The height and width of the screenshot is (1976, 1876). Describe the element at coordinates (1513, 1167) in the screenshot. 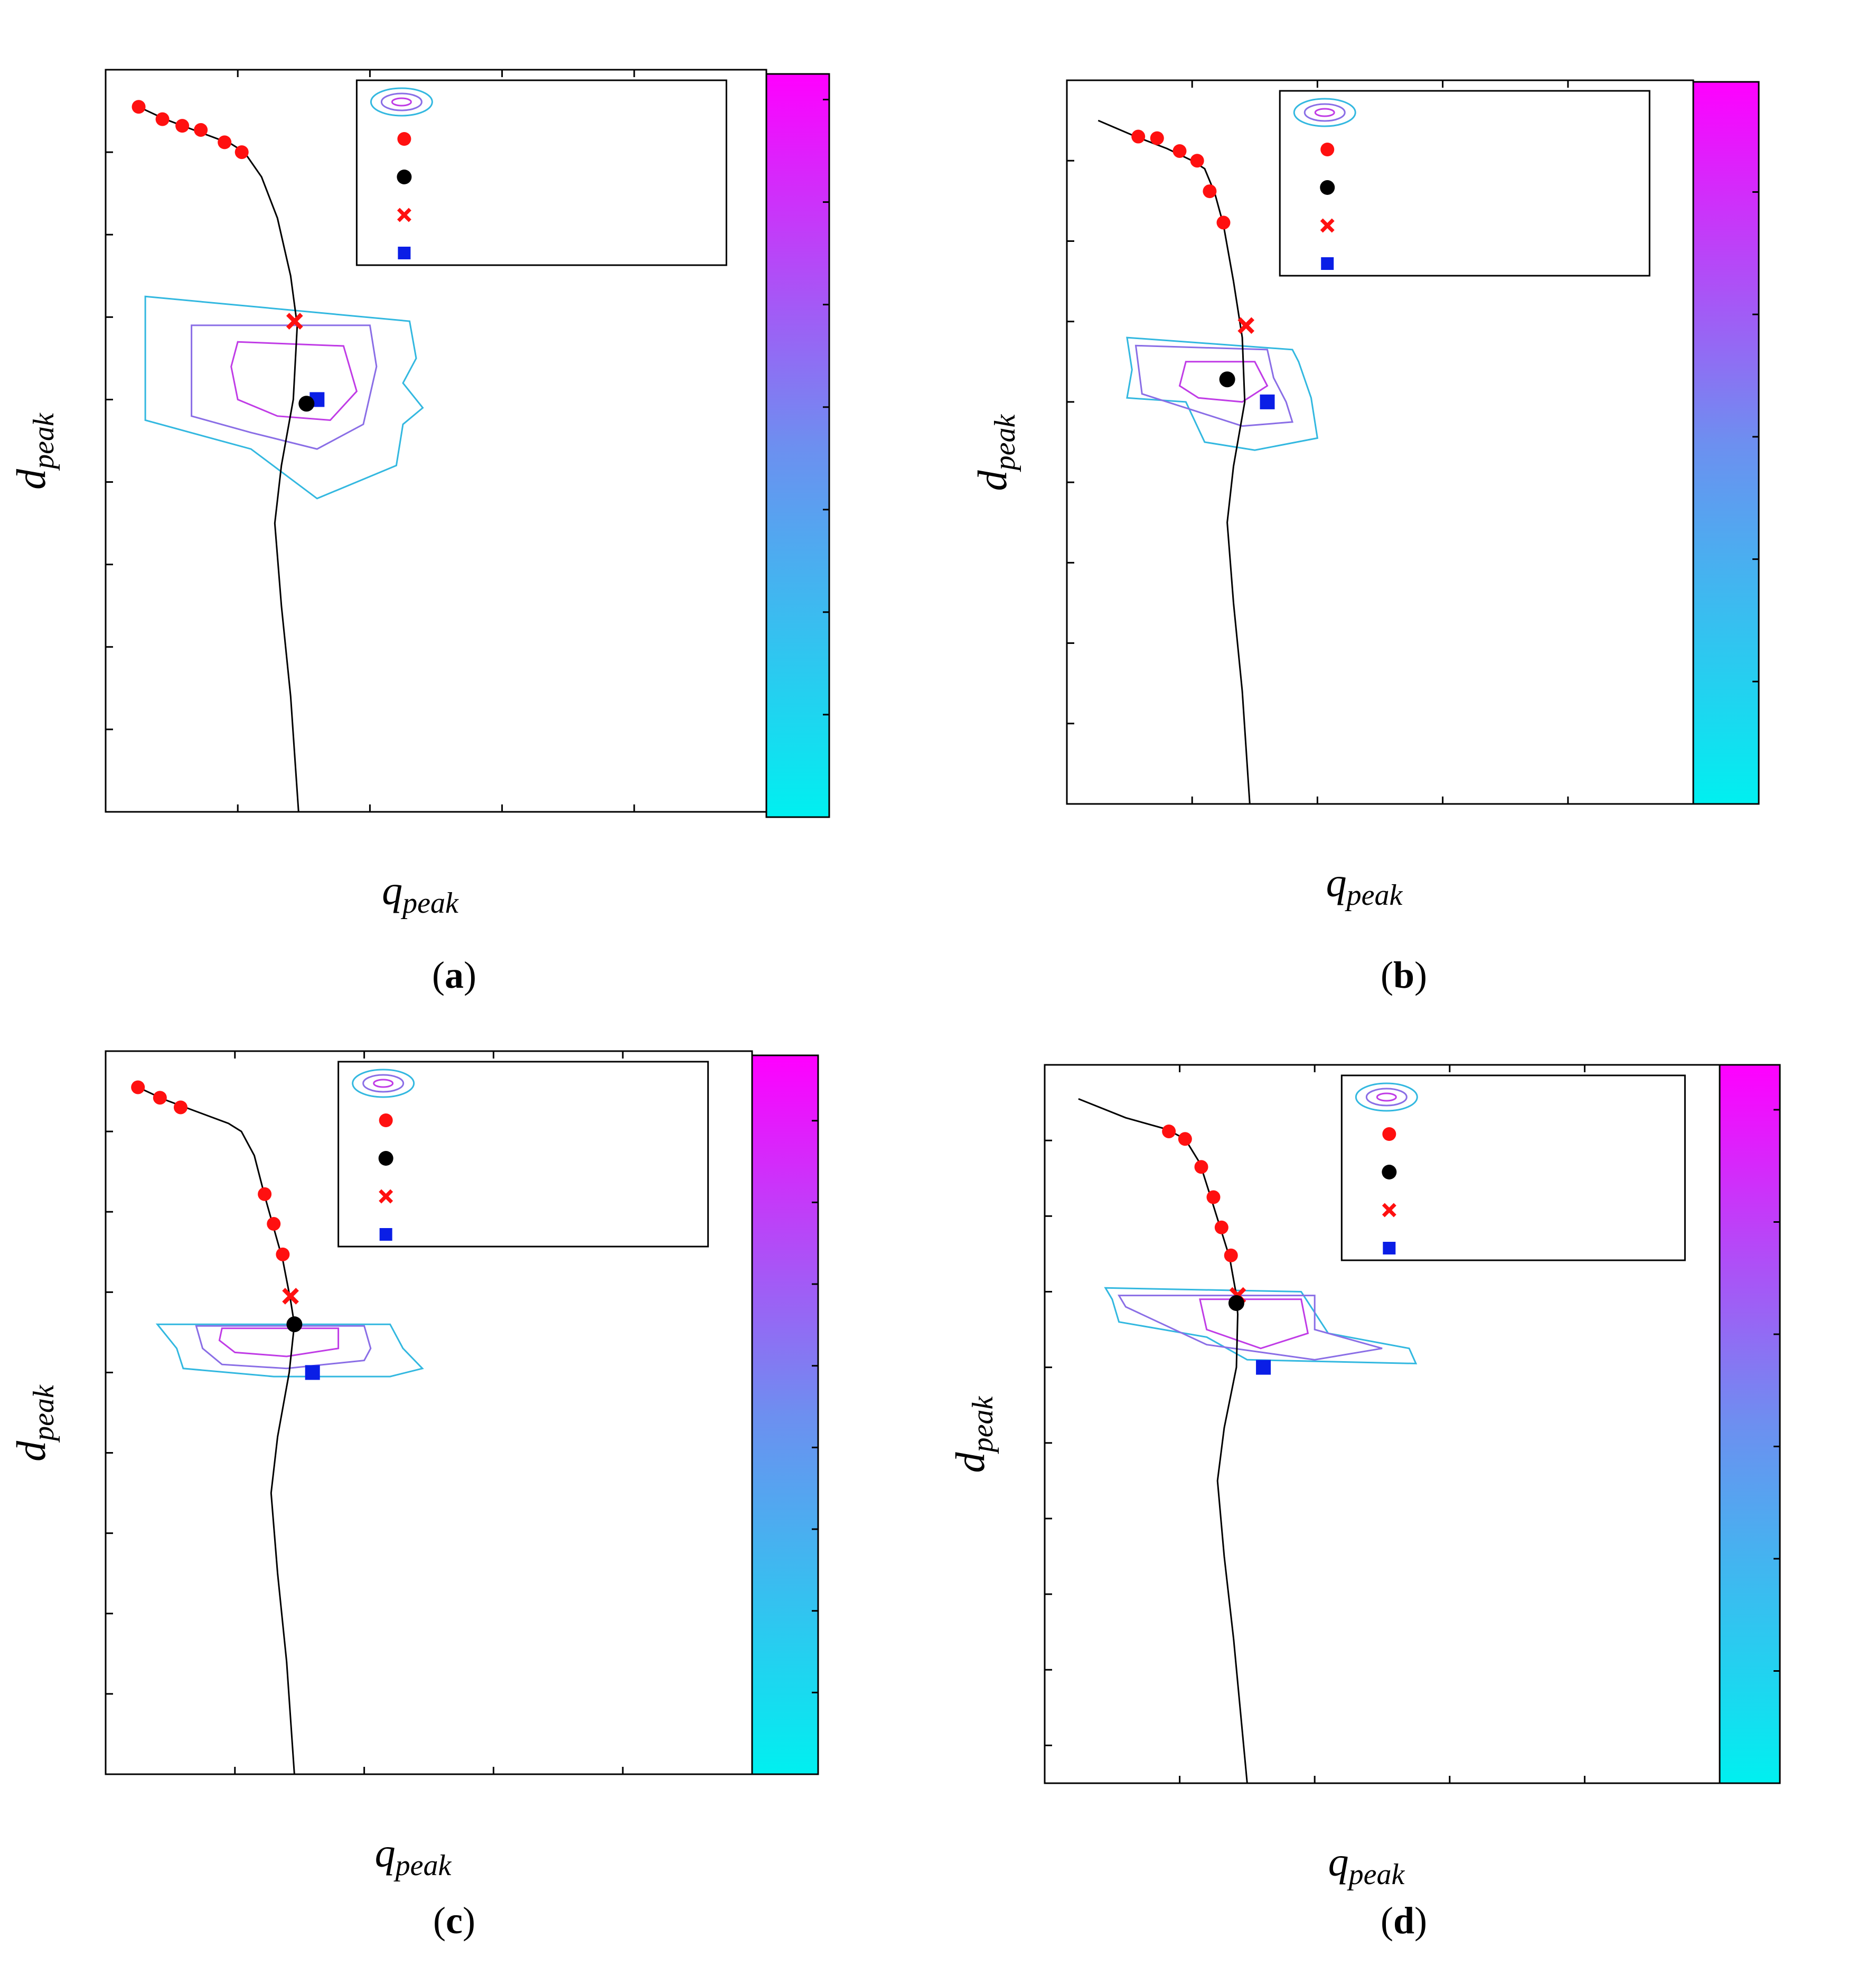

I see `legend-box` at that location.